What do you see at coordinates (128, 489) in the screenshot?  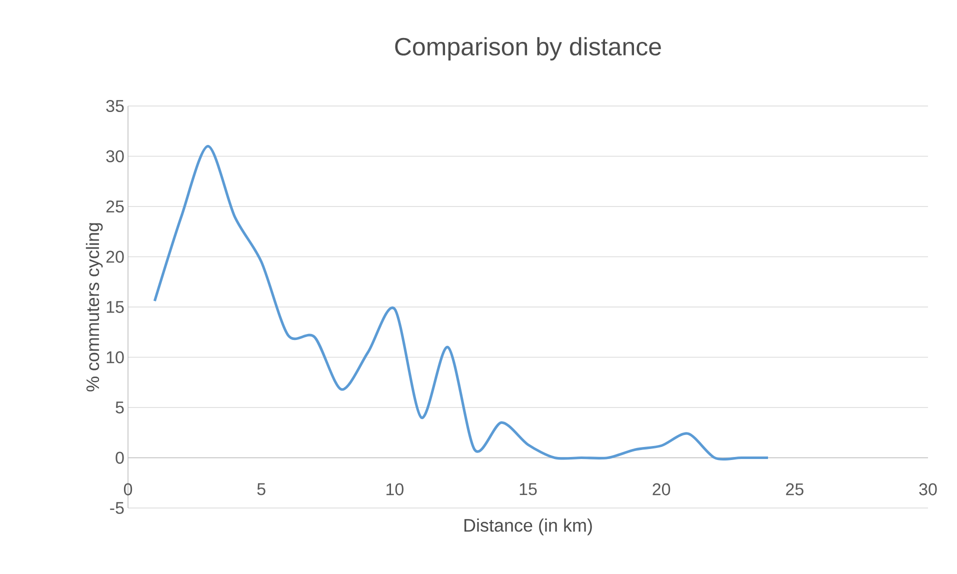 I see `x-tick-label: 0` at bounding box center [128, 489].